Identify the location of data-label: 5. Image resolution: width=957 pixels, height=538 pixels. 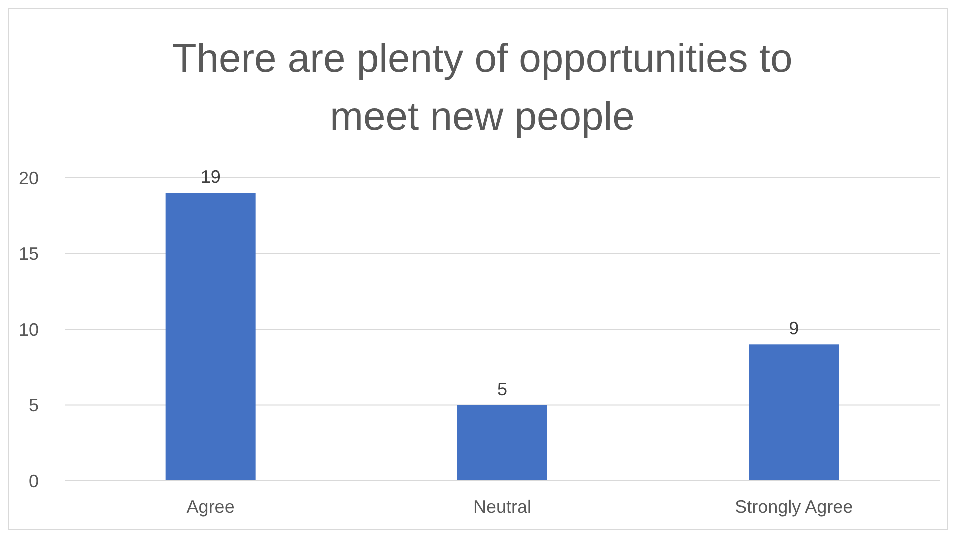
(502, 389).